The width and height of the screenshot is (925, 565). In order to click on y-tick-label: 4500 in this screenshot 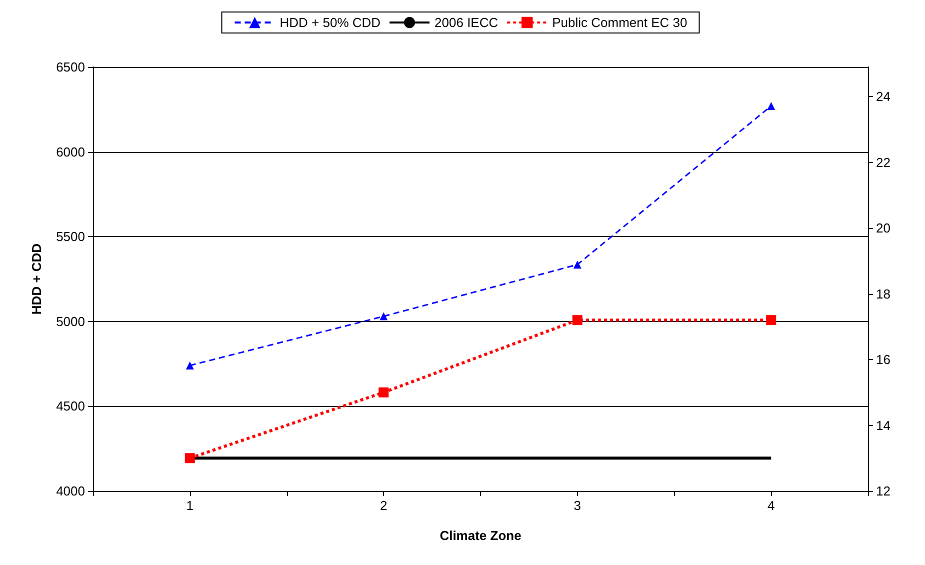, I will do `click(70, 406)`.